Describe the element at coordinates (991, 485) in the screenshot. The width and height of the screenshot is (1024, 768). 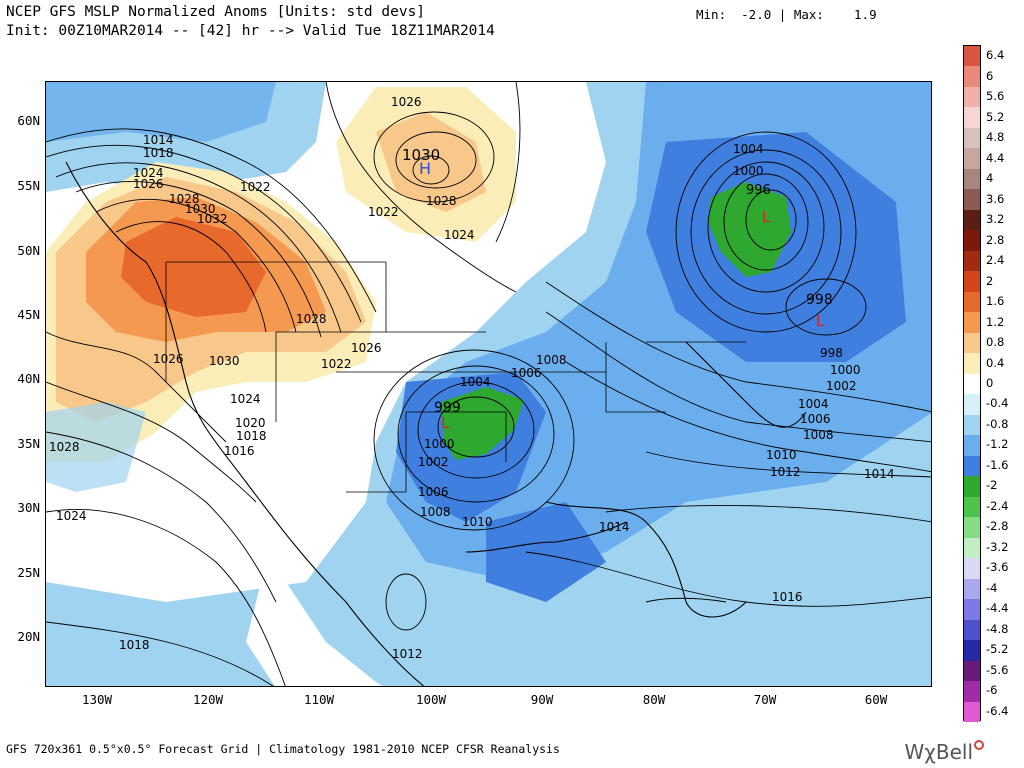
I see `colorbar-tick-label: -2` at that location.